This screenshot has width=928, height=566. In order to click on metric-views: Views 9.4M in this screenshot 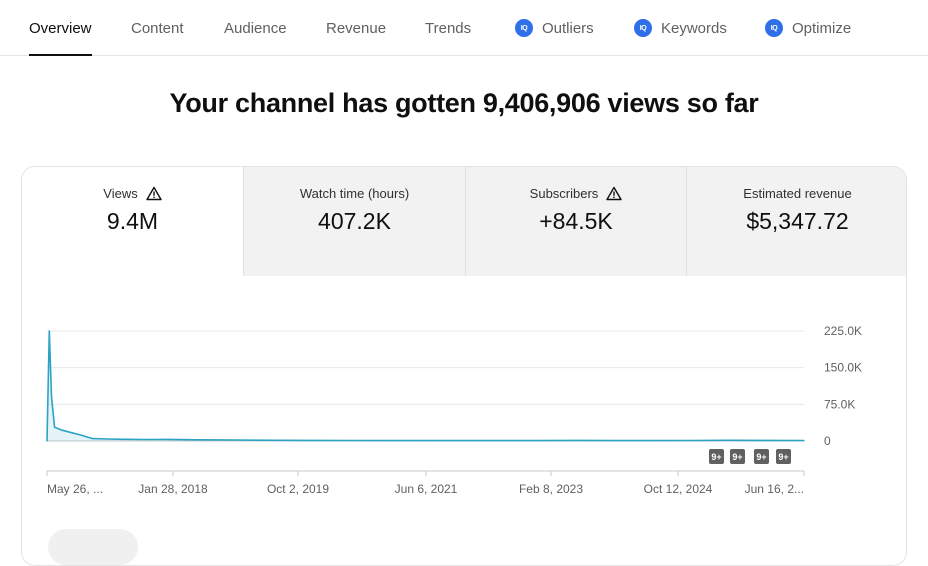, I will do `click(132, 221)`.